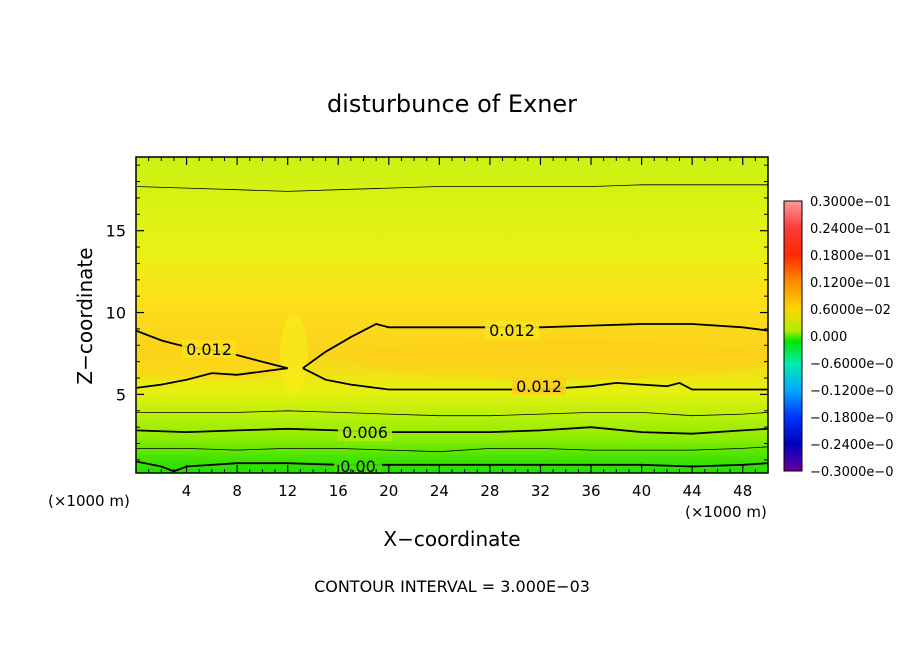 Image resolution: width=904 pixels, height=654 pixels. I want to click on colorbar-label: 0.000, so click(828, 337).